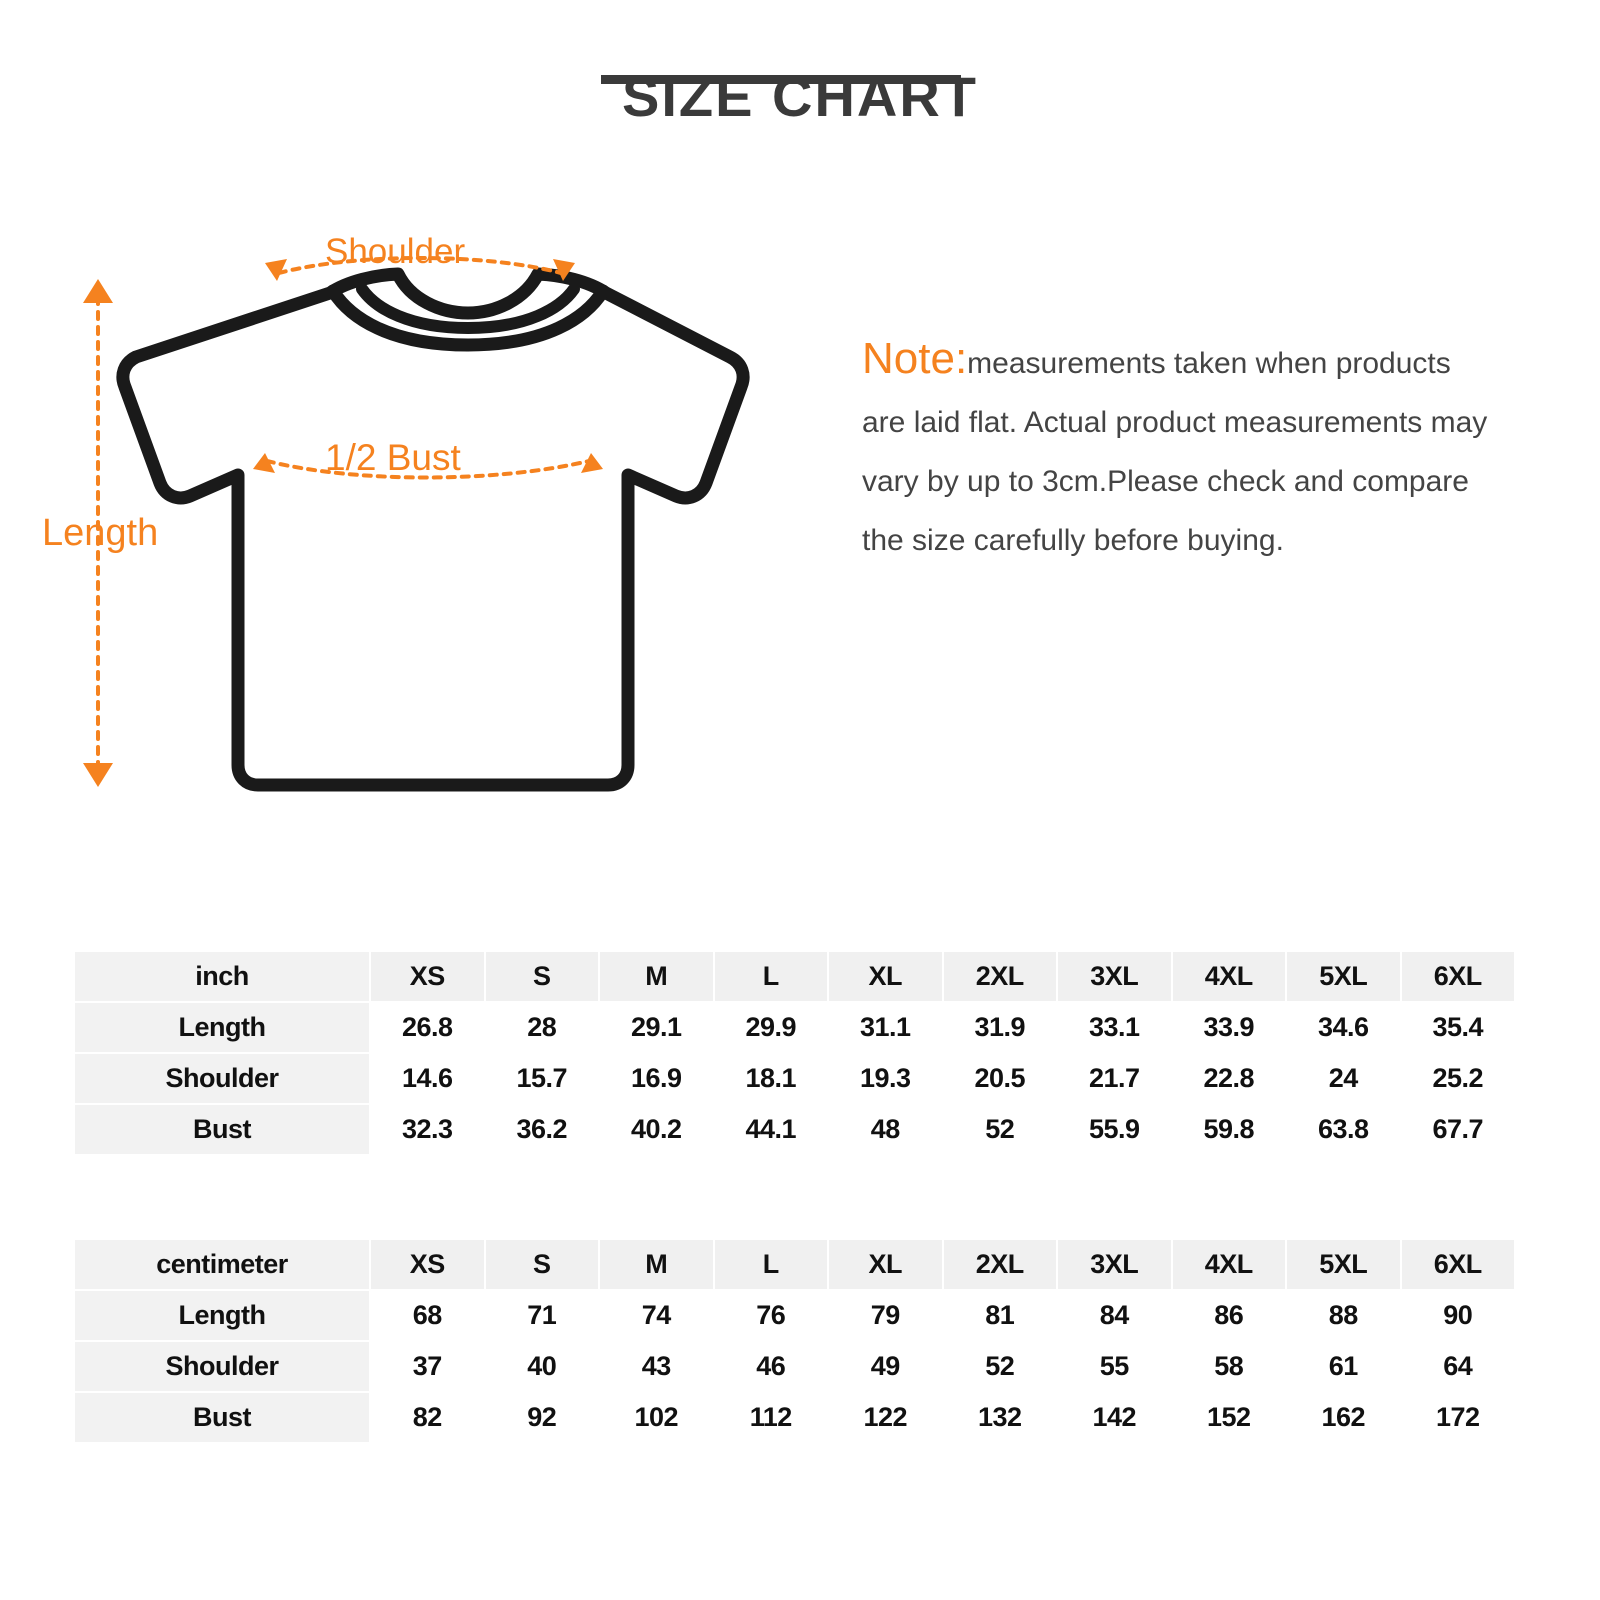 The height and width of the screenshot is (1600, 1600). What do you see at coordinates (393, 457) in the screenshot?
I see `half-bust-measure-label: 1/2 Bust` at bounding box center [393, 457].